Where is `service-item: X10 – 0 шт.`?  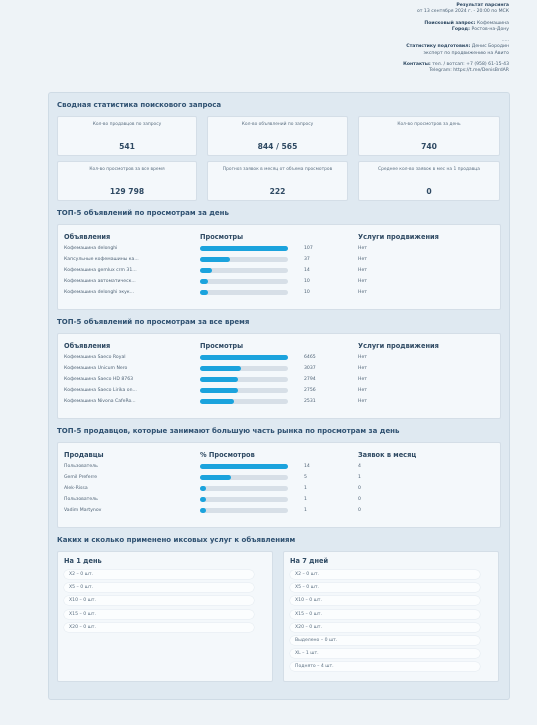
service-item: X10 – 0 шт. is located at coordinates (391, 600).